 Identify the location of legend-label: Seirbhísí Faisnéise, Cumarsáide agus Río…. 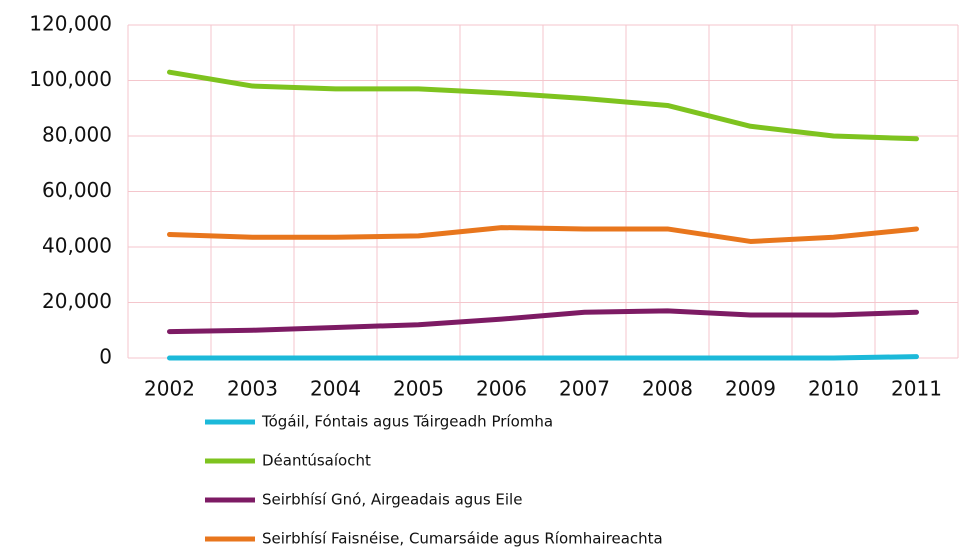
(462, 539).